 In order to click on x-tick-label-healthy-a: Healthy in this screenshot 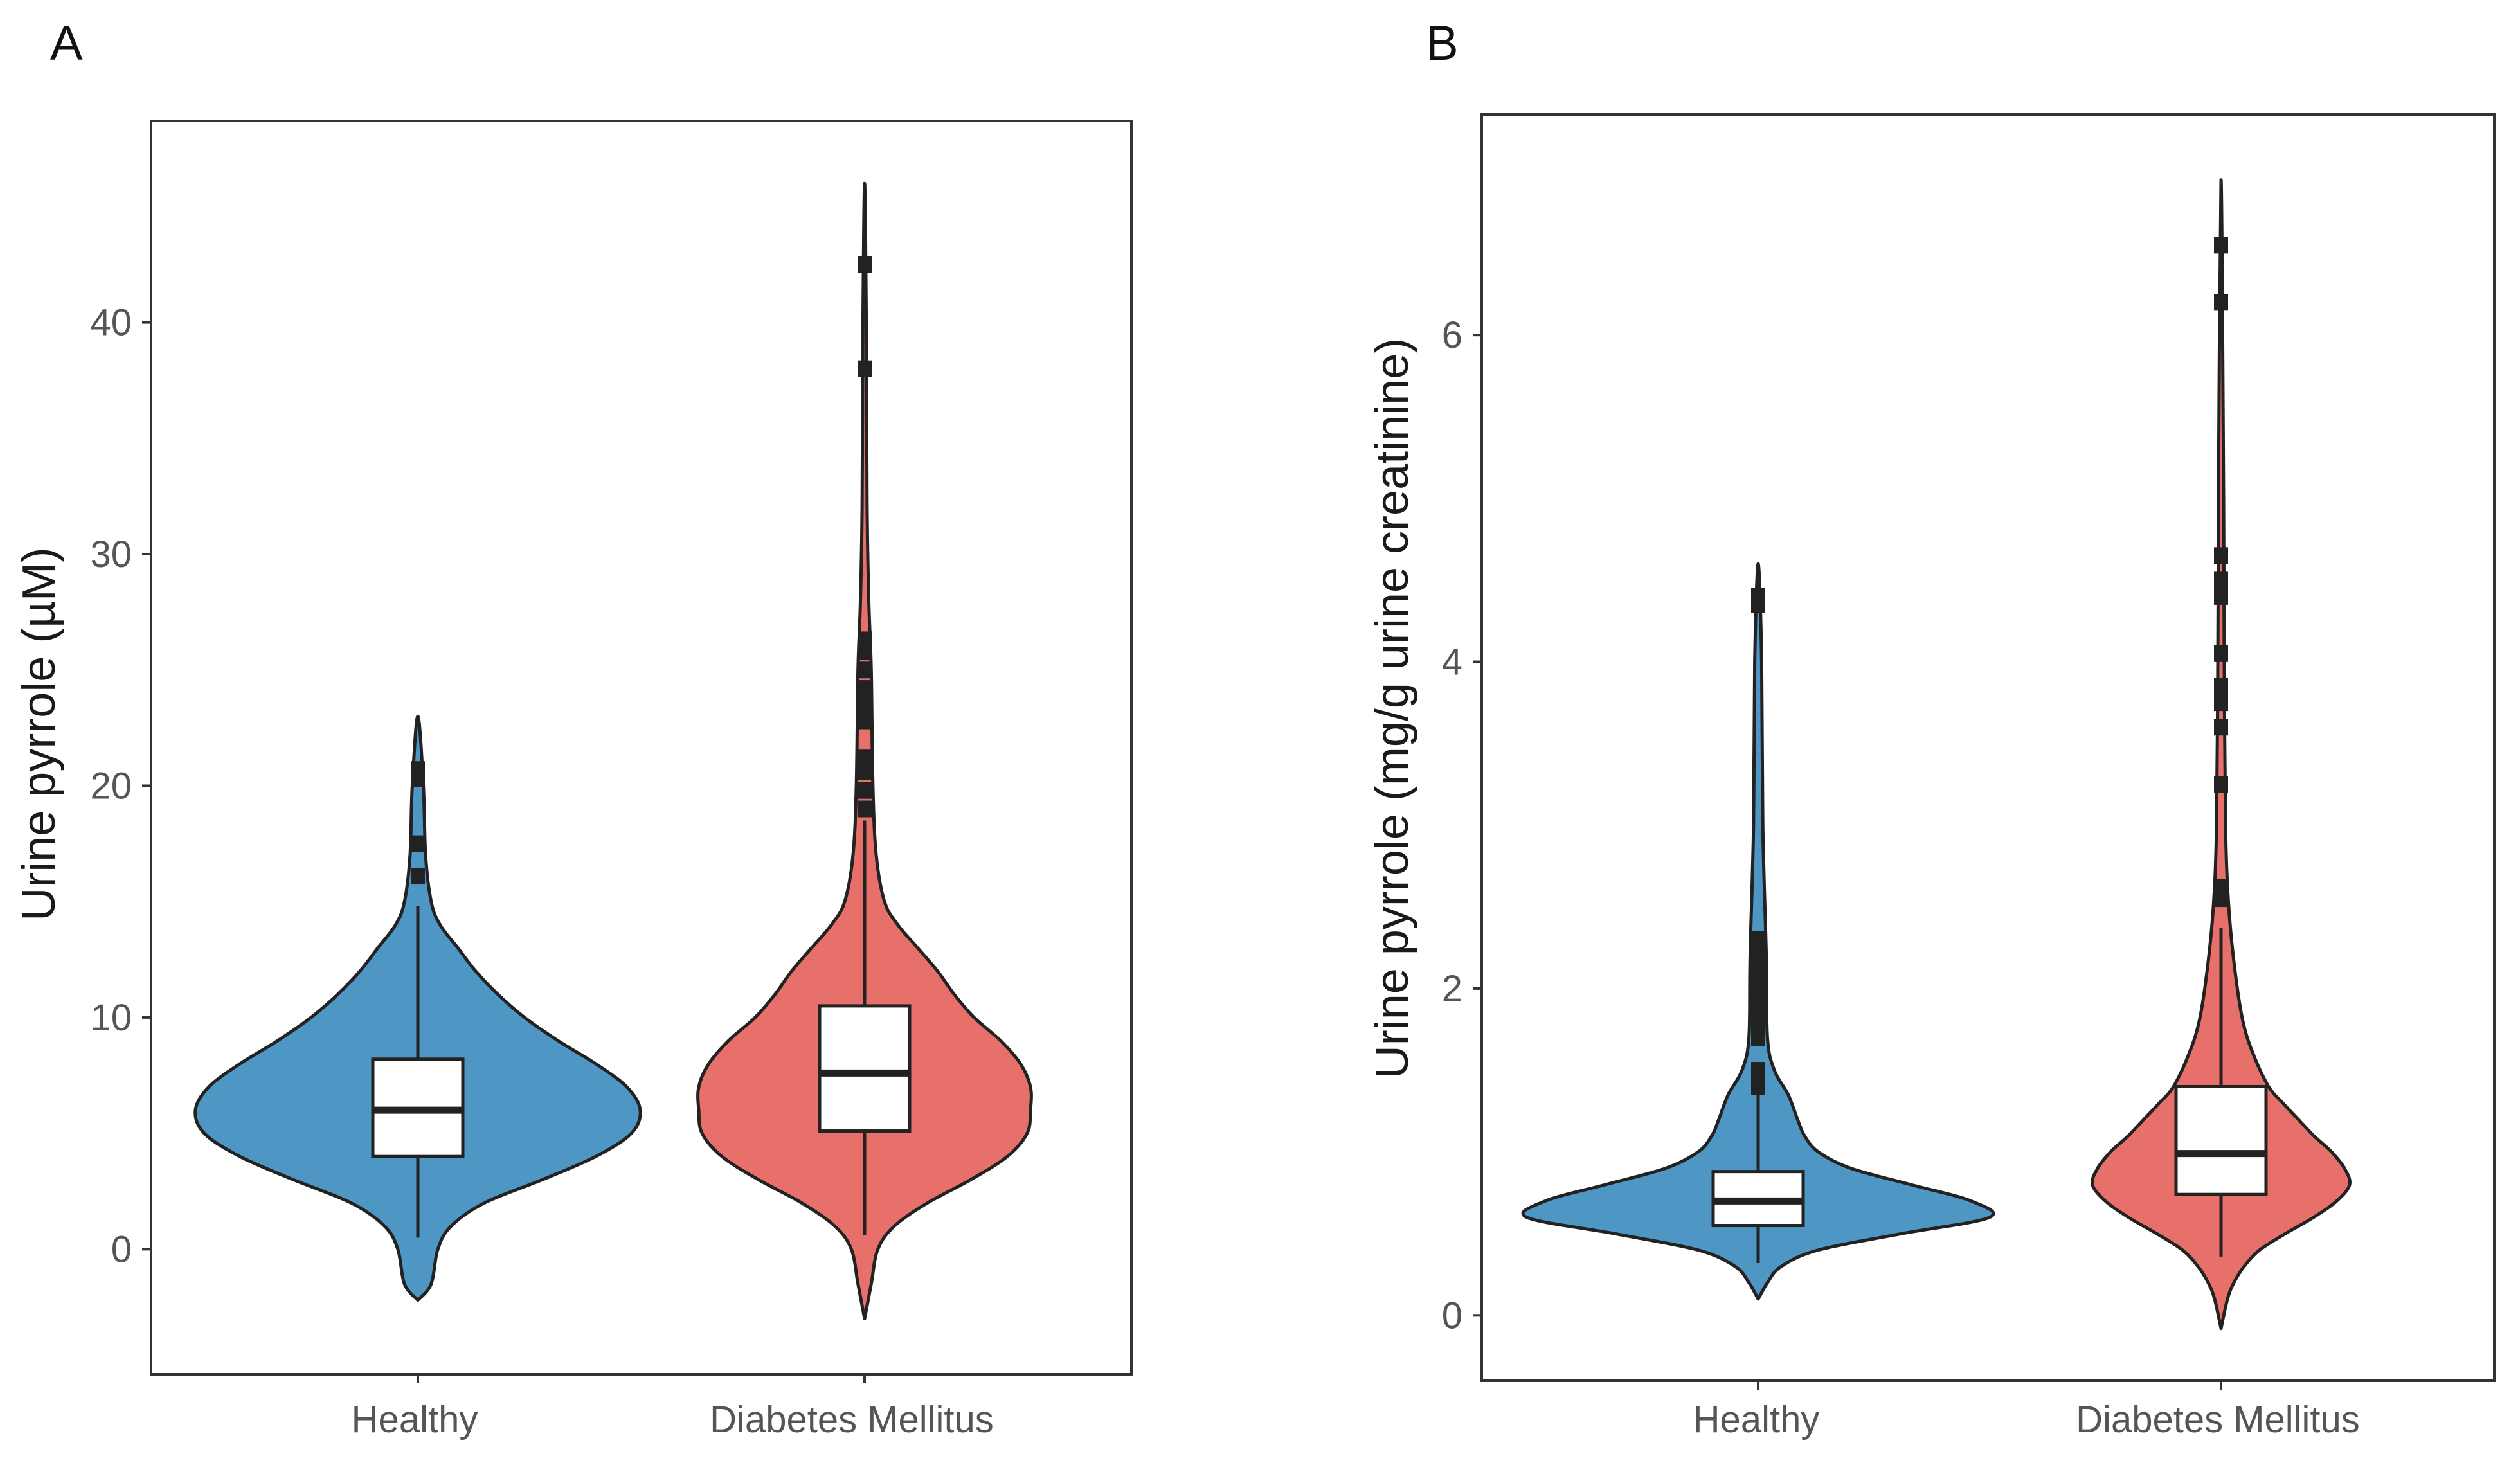, I will do `click(415, 1420)`.